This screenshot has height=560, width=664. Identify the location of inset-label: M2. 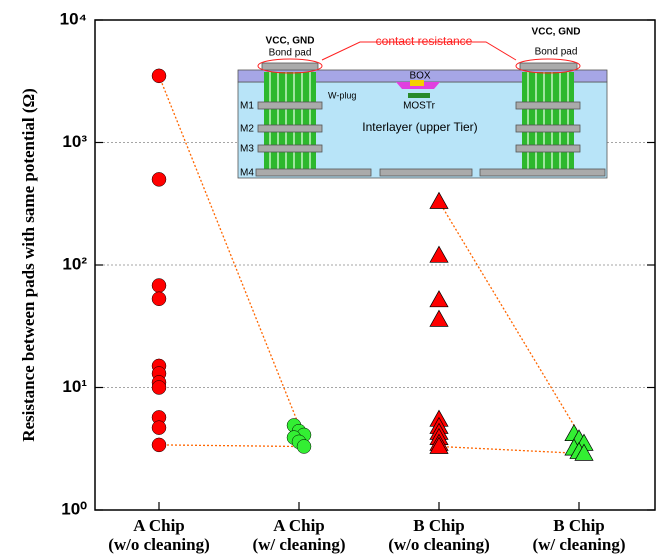
(247, 129).